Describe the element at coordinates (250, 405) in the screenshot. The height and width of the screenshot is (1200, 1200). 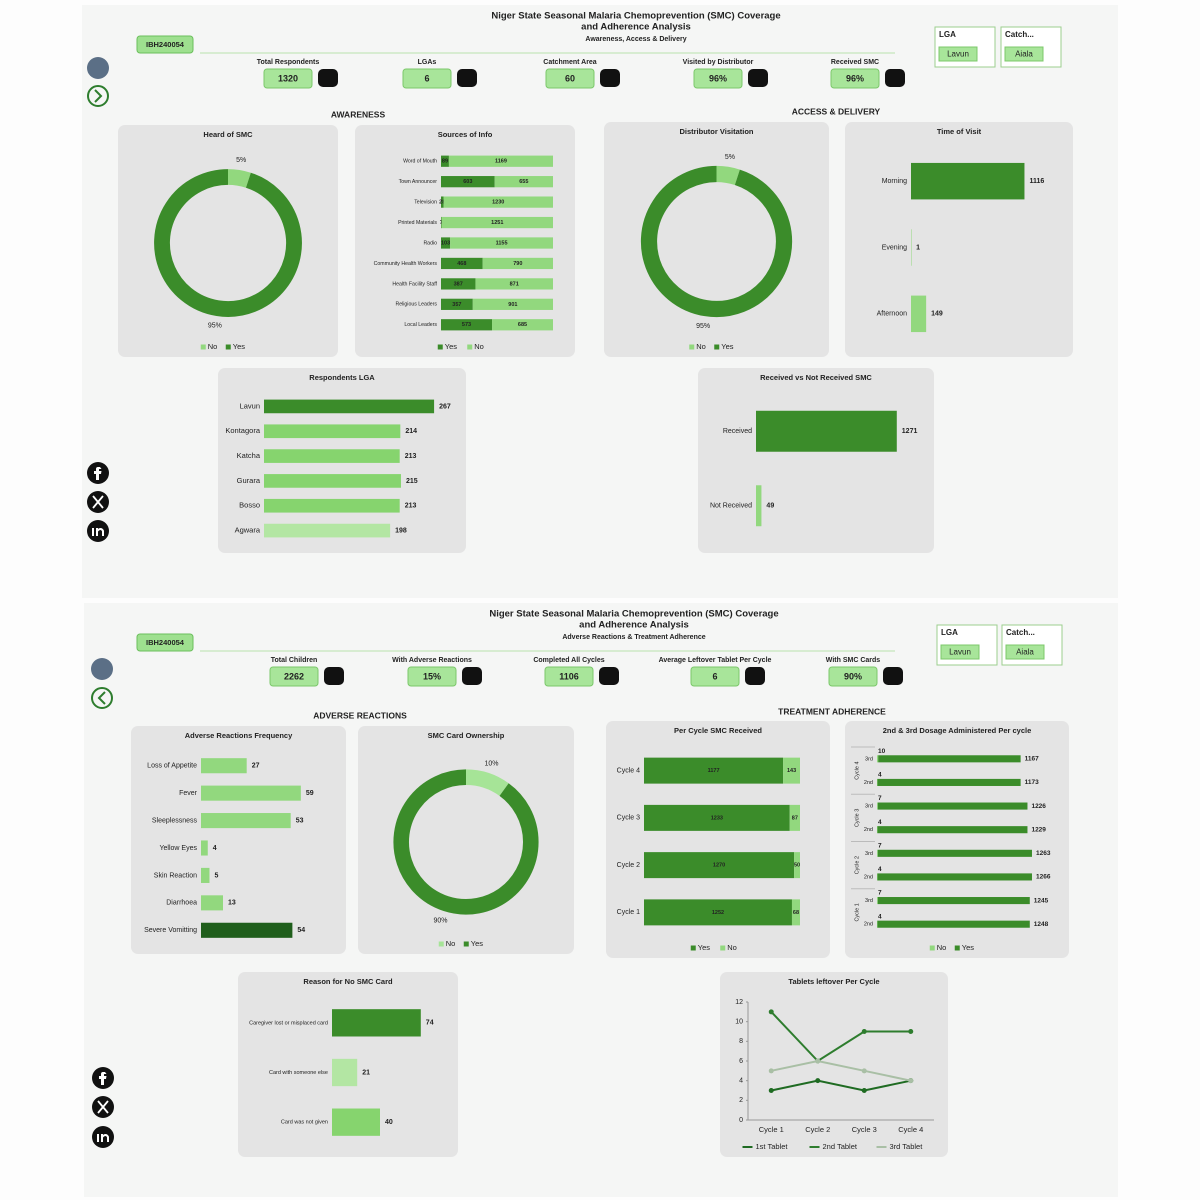
I see `category-label: Lavun` at that location.